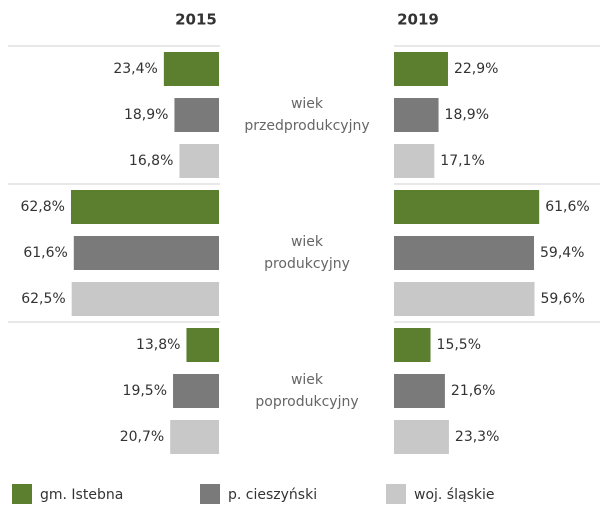  What do you see at coordinates (81, 495) in the screenshot?
I see `legend-label: gm. Istebna` at bounding box center [81, 495].